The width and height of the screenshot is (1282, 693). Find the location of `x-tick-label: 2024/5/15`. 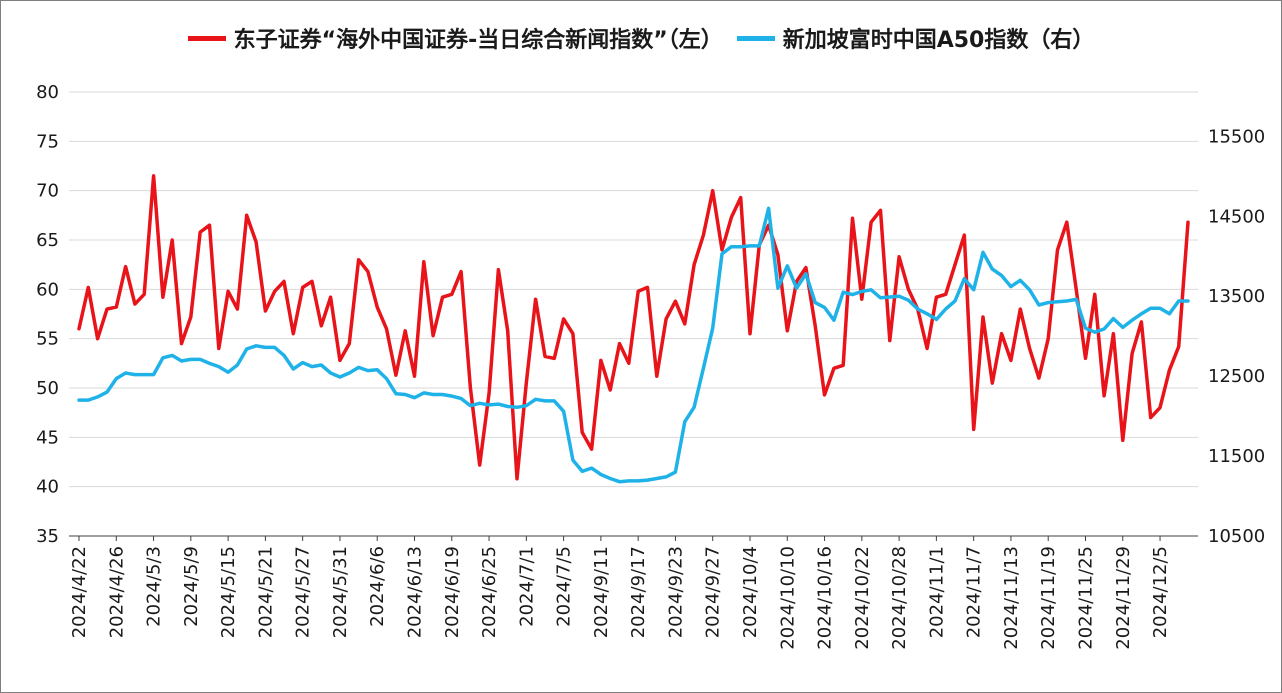

x-tick-label: 2024/5/15 is located at coordinates (228, 592).